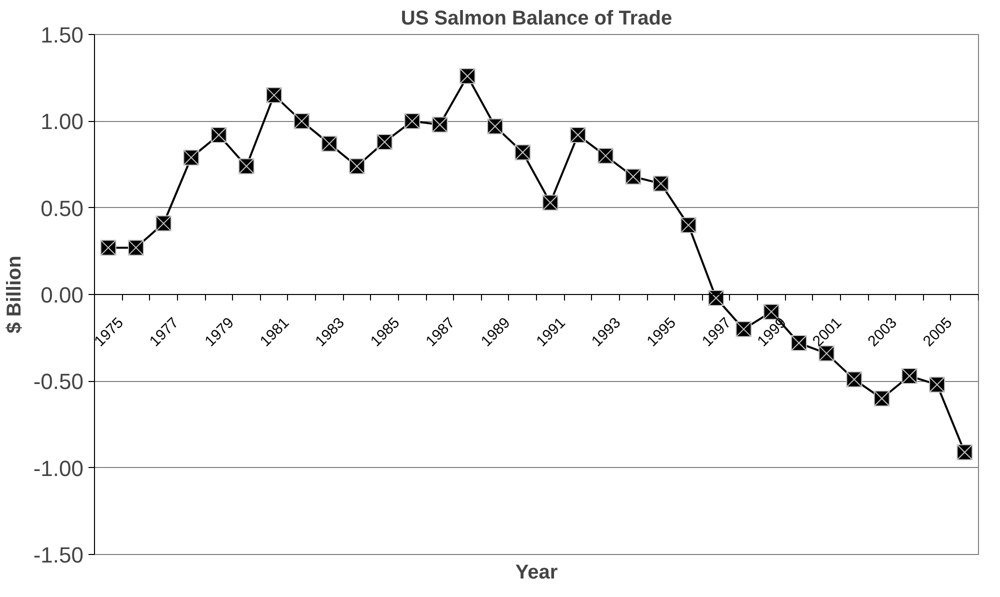  Describe the element at coordinates (62, 208) in the screenshot. I see `y-tick-label: 0.50` at that location.